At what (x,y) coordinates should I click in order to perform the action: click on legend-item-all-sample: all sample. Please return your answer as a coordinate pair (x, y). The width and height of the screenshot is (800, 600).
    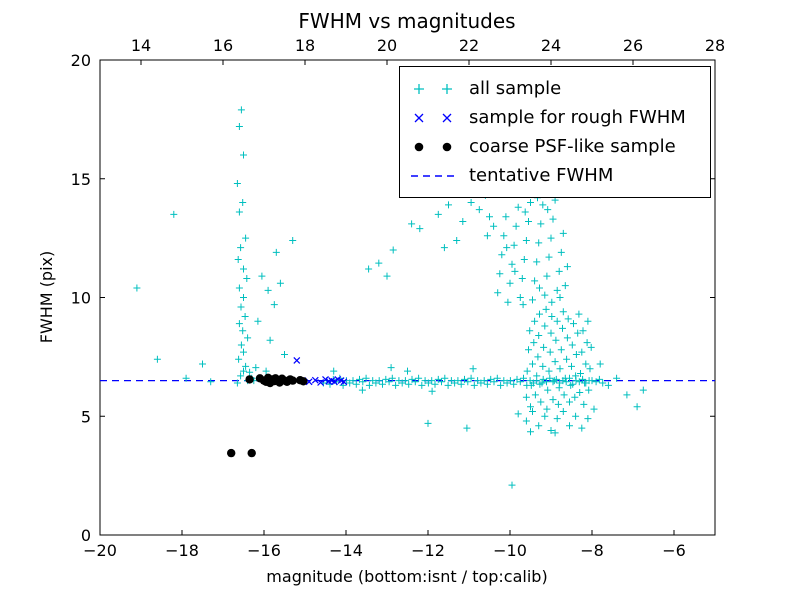
    Looking at the image, I should click on (555, 88).